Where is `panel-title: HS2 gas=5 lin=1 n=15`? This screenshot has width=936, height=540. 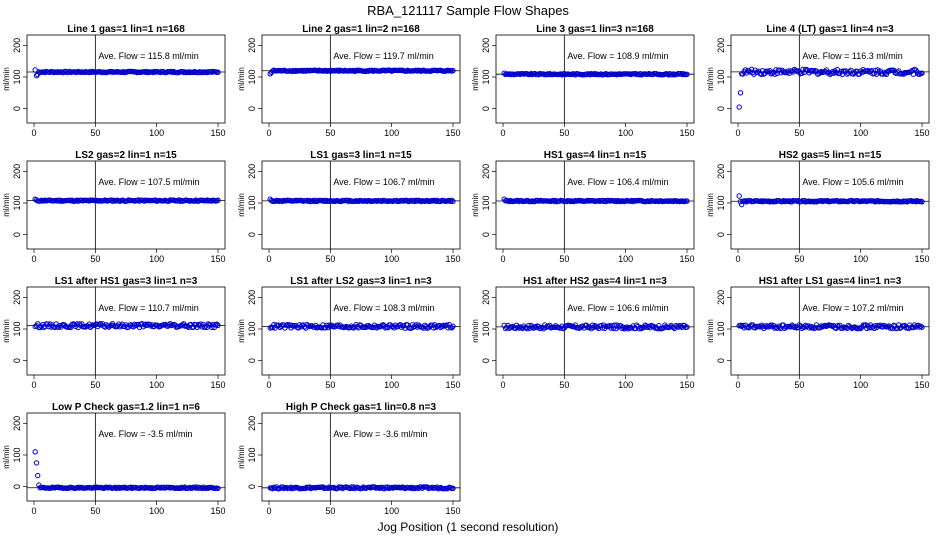 panel-title: HS2 gas=5 lin=1 n=15 is located at coordinates (830, 155).